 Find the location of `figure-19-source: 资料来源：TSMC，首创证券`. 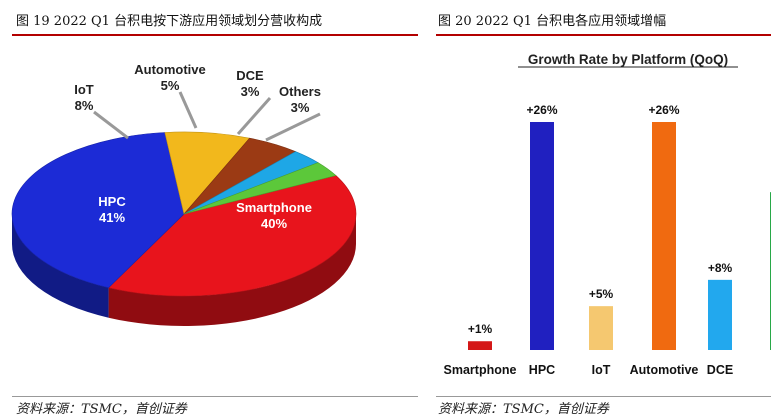

figure-19-source: 资料来源：TSMC，首创证券 is located at coordinates (101, 409).